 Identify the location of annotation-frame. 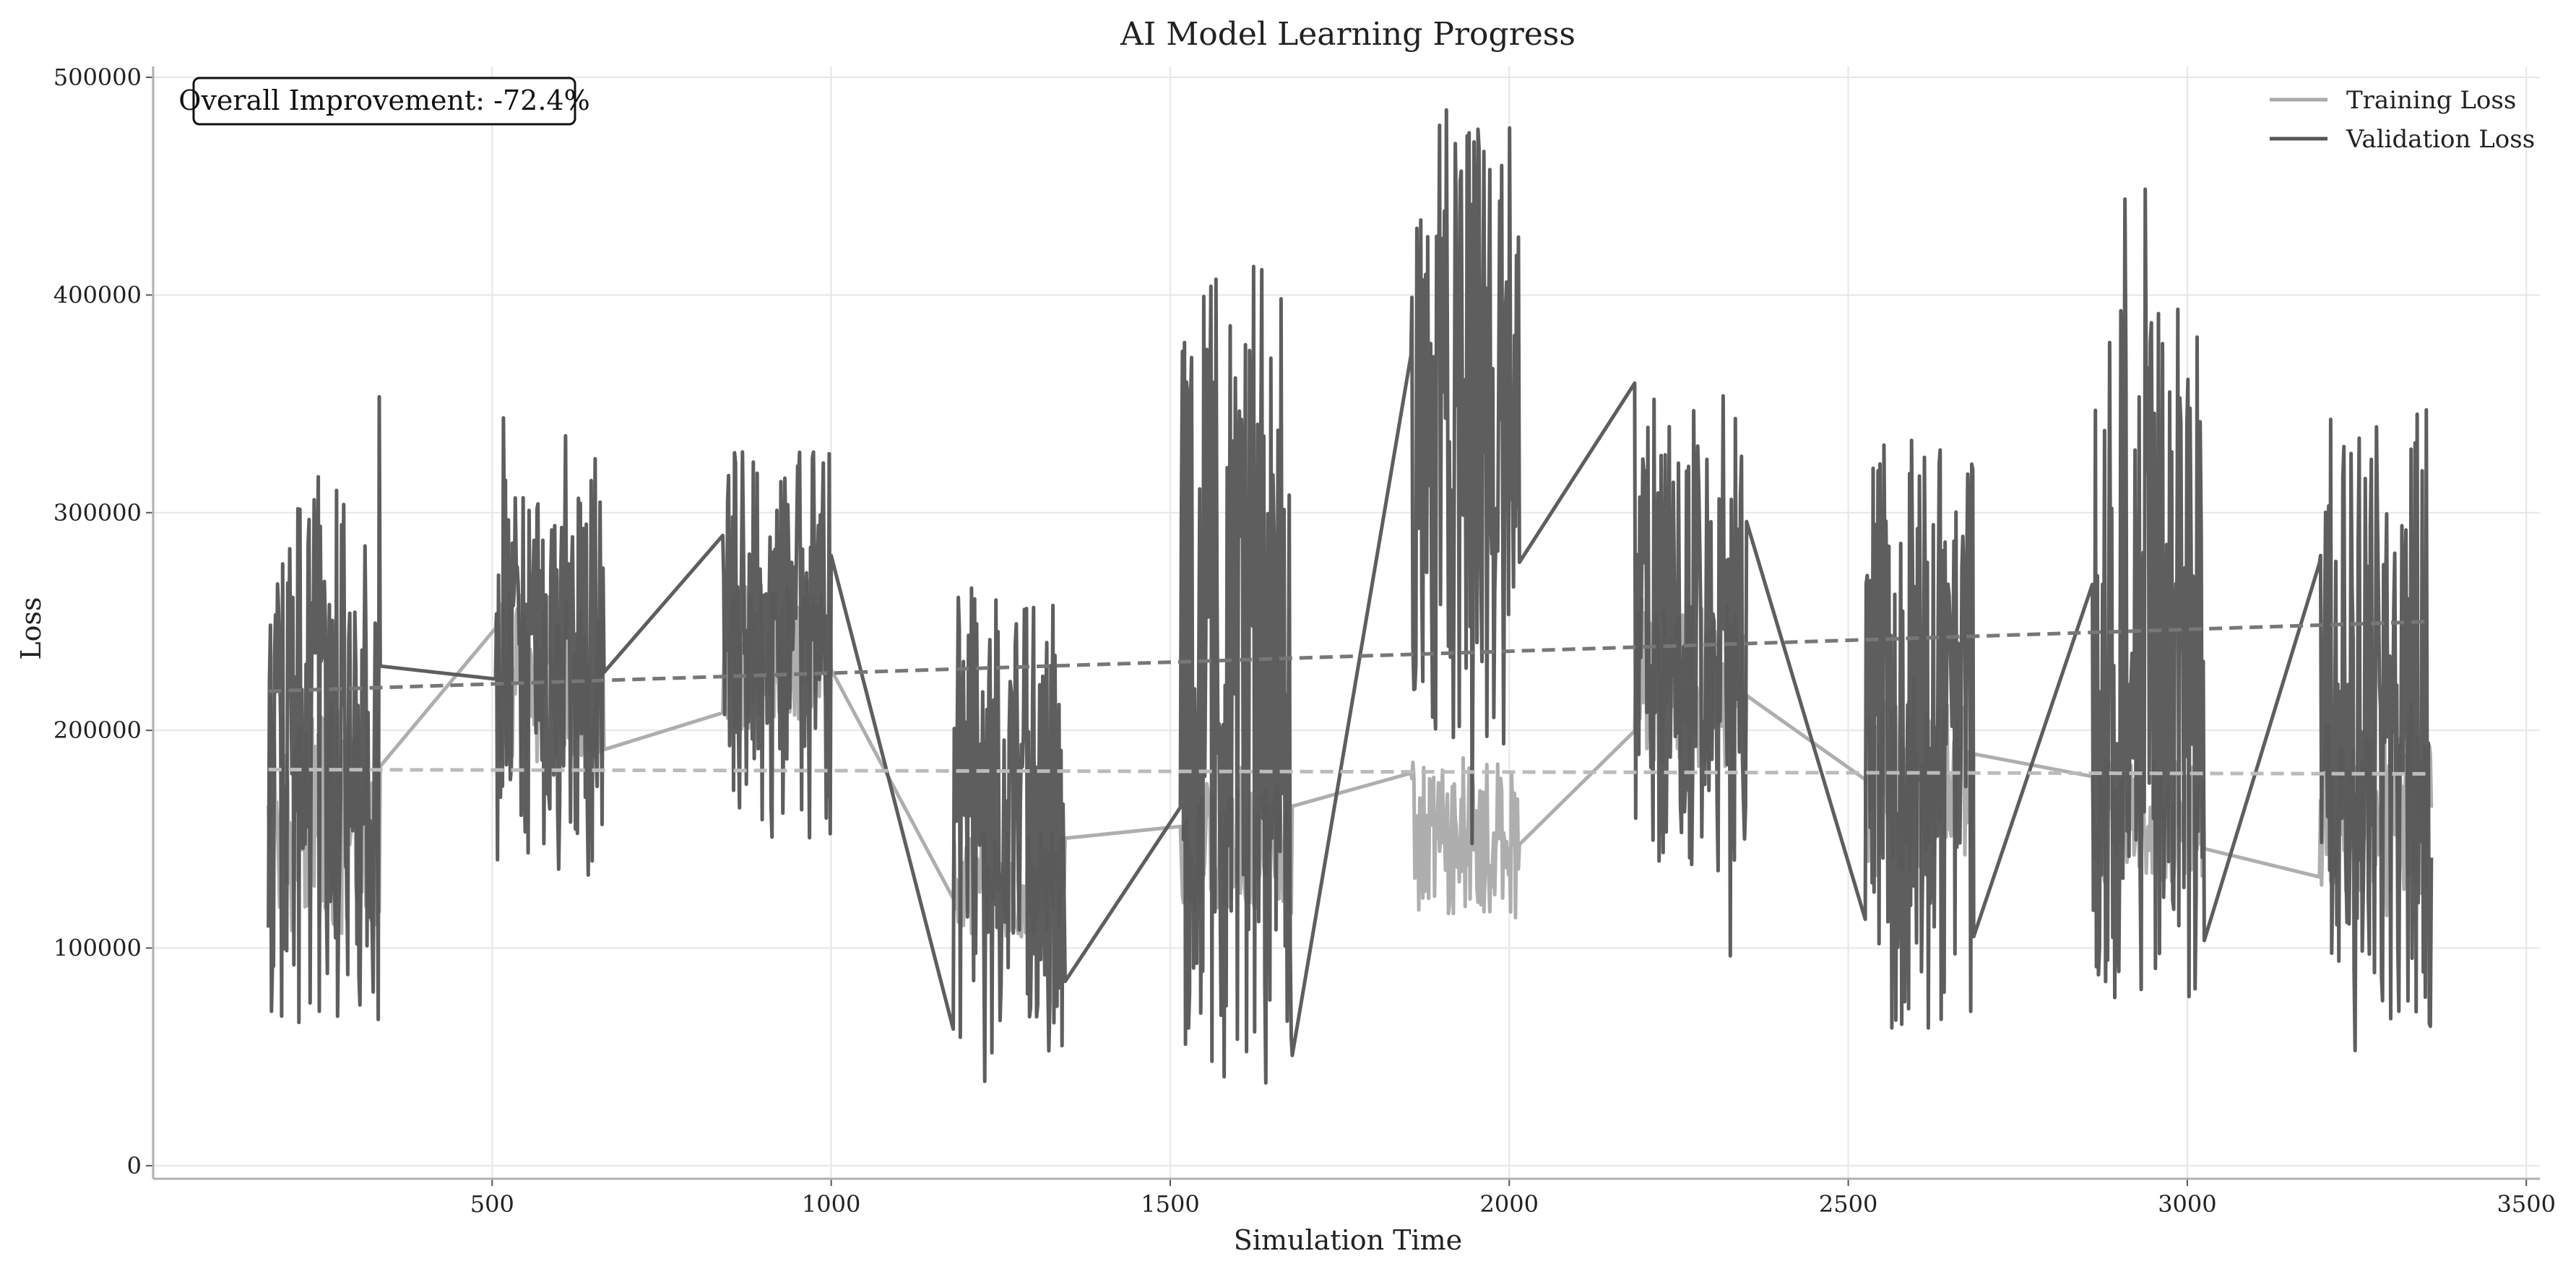
(384, 101).